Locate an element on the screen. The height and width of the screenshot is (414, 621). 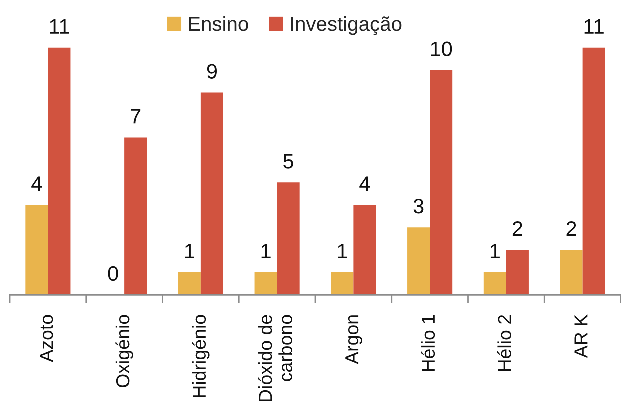
data-label: 9 is located at coordinates (212, 71).